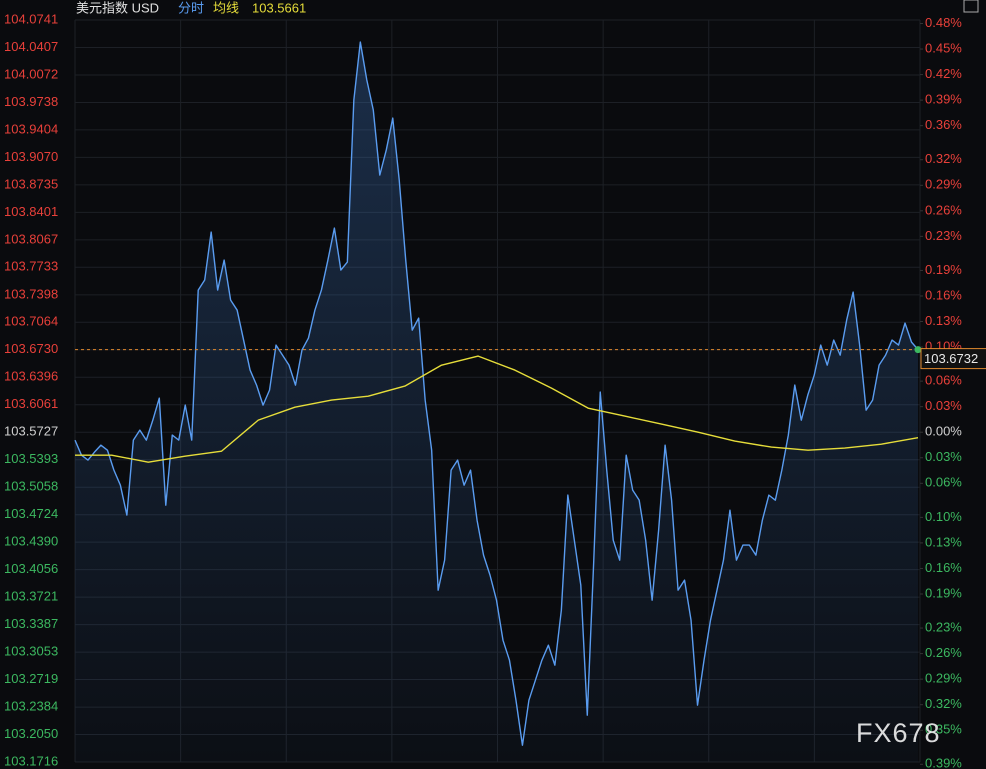 The height and width of the screenshot is (769, 986). Describe the element at coordinates (31, 376) in the screenshot. I see `y-tick-label: 103.6396` at that location.